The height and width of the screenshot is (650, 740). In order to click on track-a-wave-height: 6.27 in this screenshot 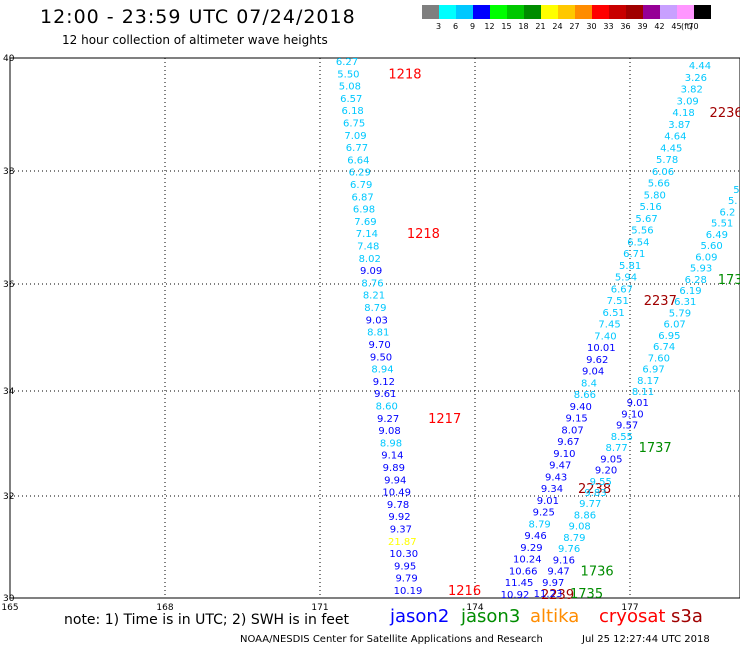, I will do `click(347, 62)`.